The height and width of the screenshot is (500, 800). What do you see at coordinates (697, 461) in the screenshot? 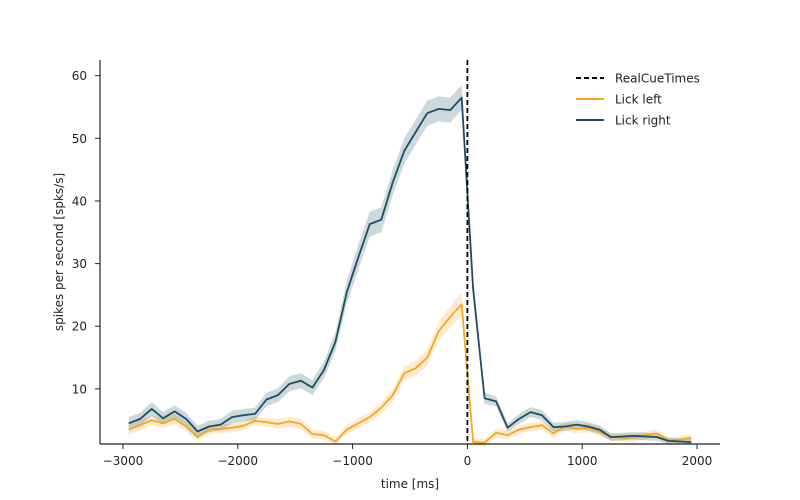
I see `x-tick-label: 2000` at bounding box center [697, 461].